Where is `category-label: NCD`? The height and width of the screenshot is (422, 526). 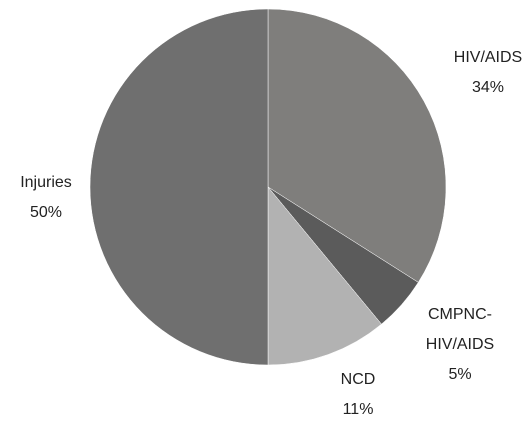
category-label: NCD is located at coordinates (358, 379).